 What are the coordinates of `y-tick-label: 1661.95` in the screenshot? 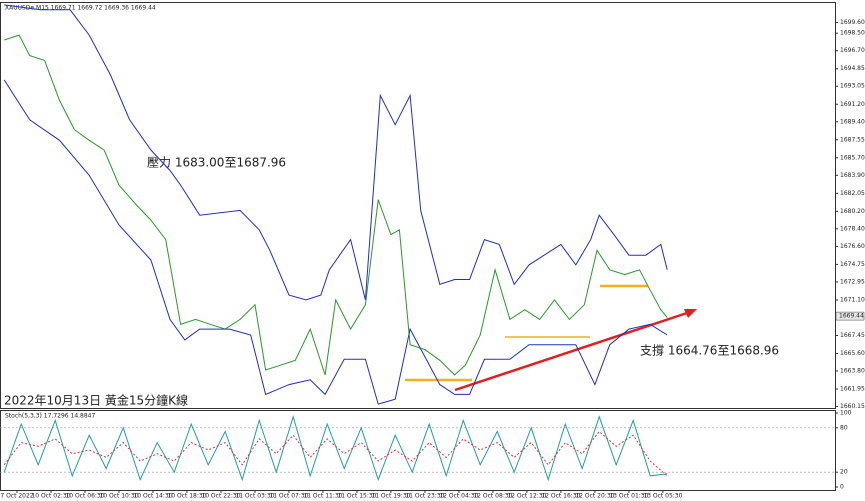 It's located at (852, 389).